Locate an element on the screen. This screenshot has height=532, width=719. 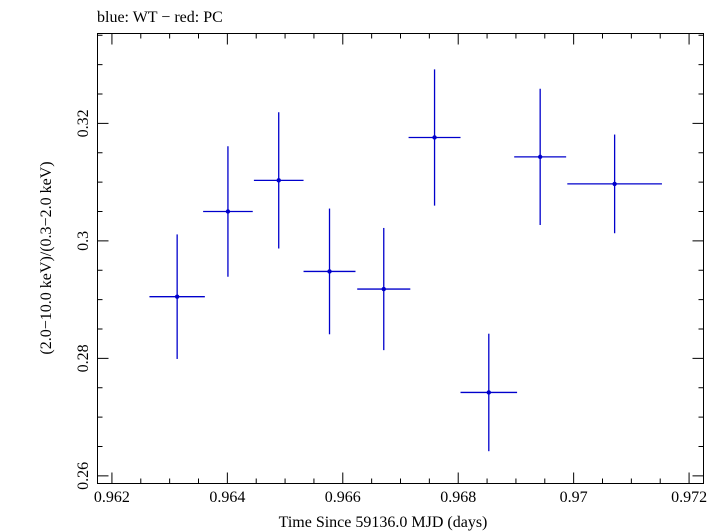
x-tick-label: 0.972 is located at coordinates (689, 497).